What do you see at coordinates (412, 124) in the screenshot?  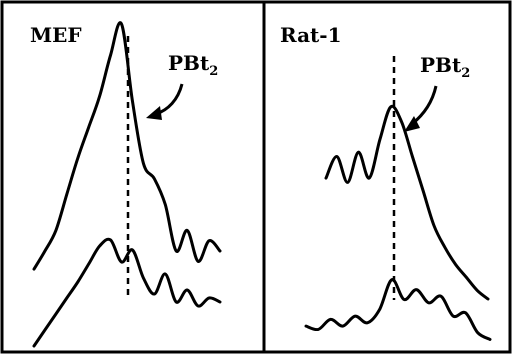 I see `pbt2-arrowhead-rat1` at bounding box center [412, 124].